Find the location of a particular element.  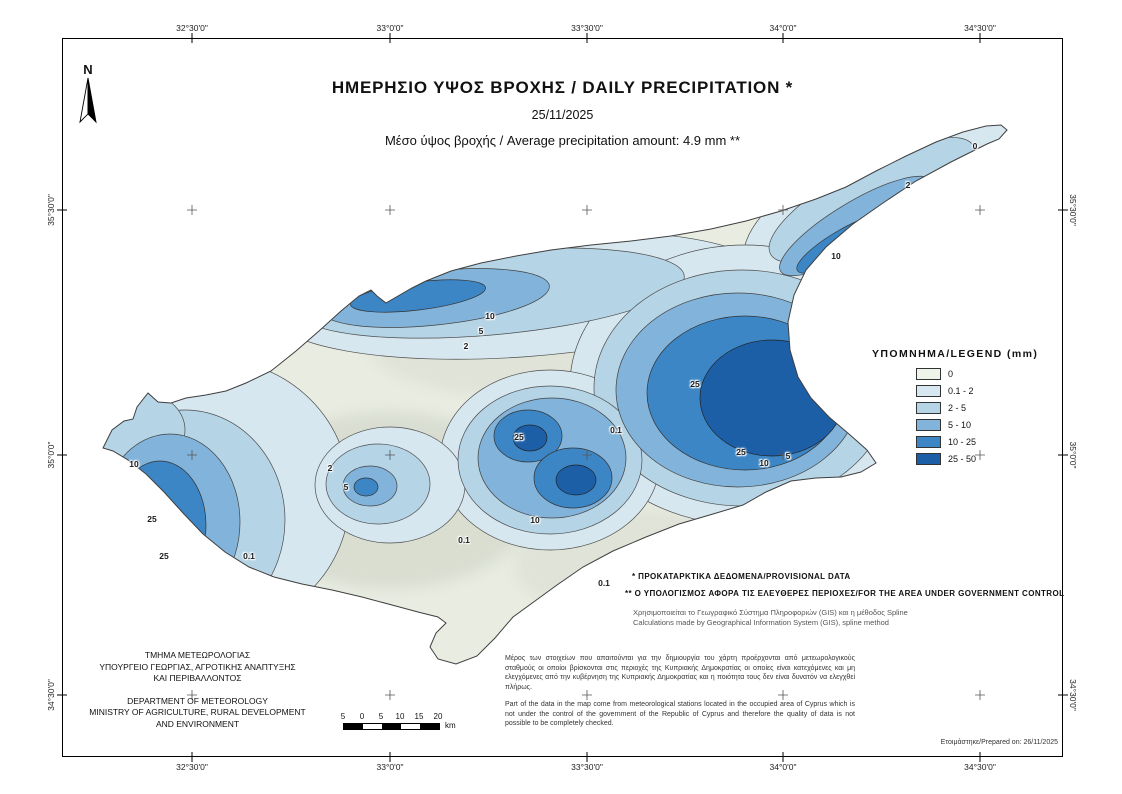

legend-label: 10 - 25 is located at coordinates (962, 441).